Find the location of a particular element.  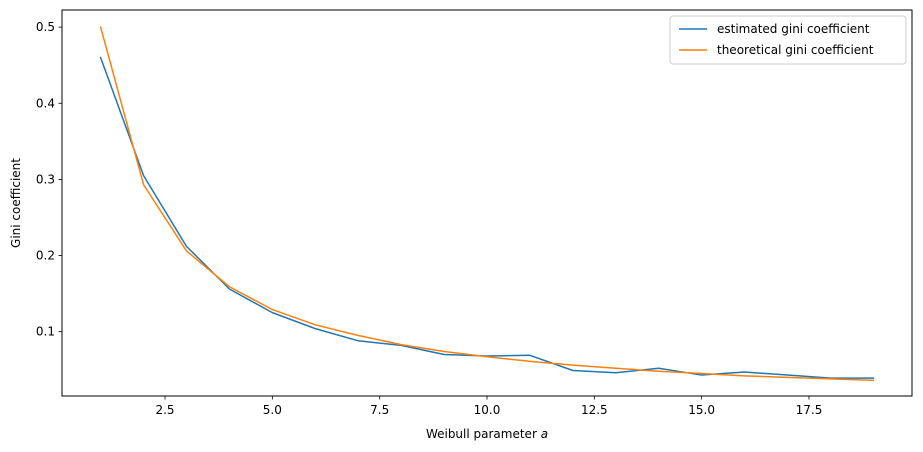

y-tick-label: 0.1 is located at coordinates (45, 332).